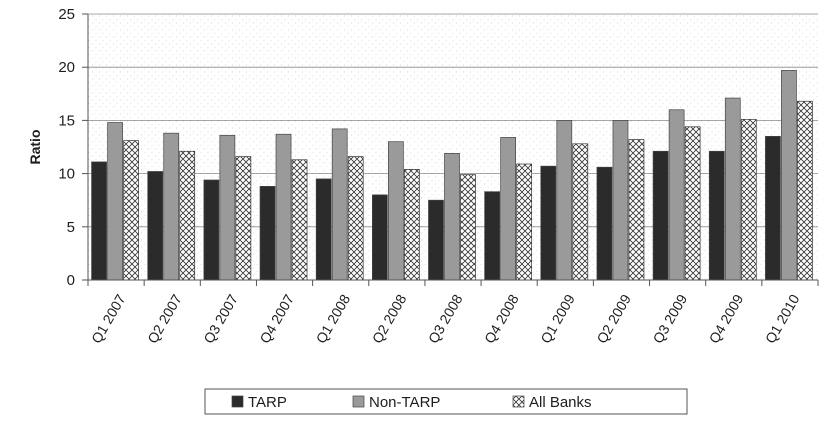  I want to click on x-tick-label: Q1 2010, so click(782, 318).